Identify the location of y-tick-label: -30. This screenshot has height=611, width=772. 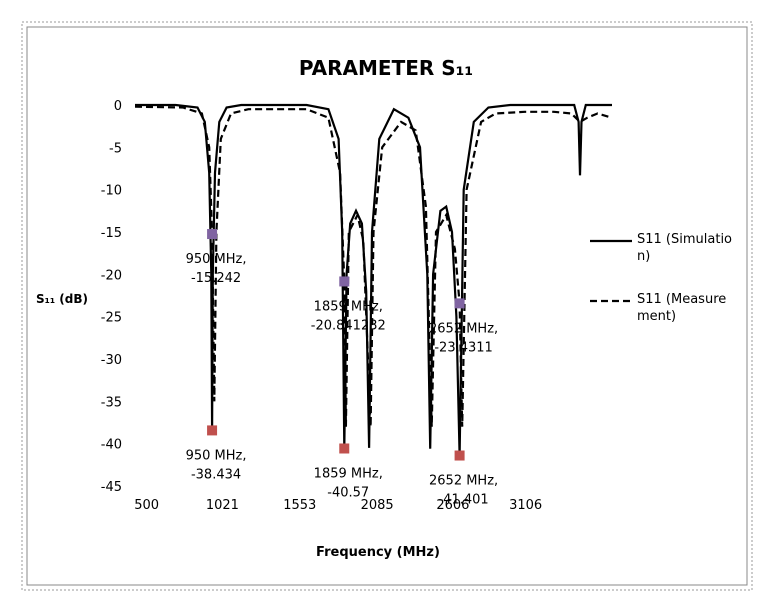
(111, 360).